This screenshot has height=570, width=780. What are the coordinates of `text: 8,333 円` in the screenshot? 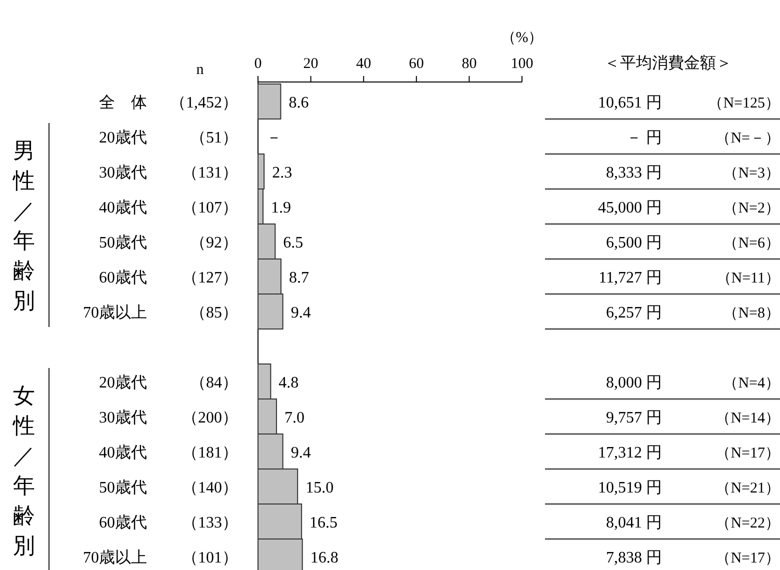 It's located at (634, 173).